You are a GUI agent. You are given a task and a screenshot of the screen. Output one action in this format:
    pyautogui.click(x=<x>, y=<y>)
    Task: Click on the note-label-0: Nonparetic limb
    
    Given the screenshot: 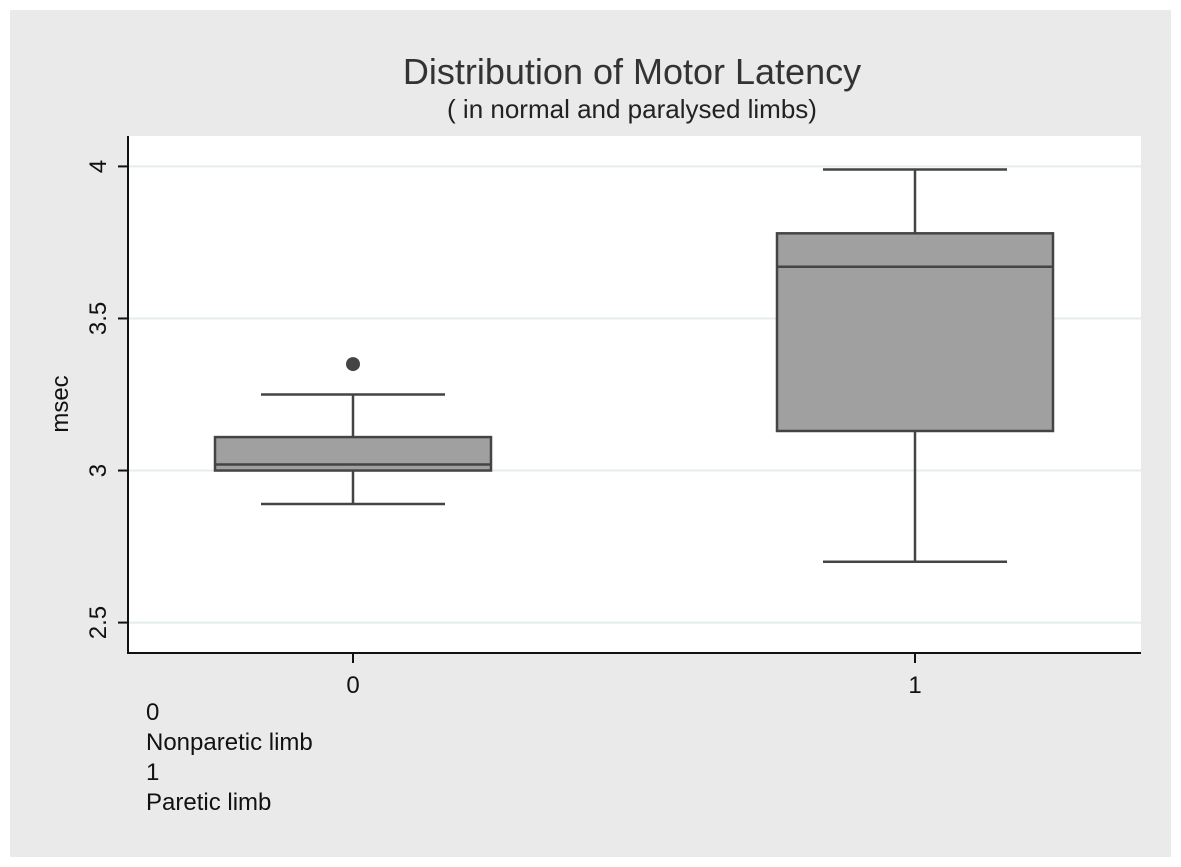 What is the action you would take?
    pyautogui.click(x=229, y=742)
    